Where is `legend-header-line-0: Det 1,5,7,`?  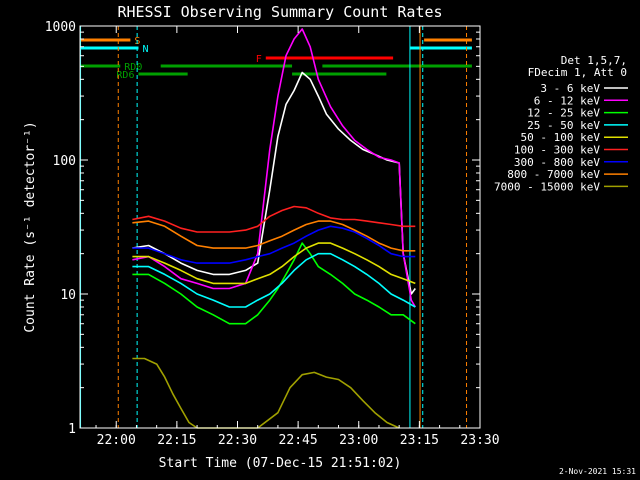 legend-header-line-0: Det 1,5,7, is located at coordinates (594, 60).